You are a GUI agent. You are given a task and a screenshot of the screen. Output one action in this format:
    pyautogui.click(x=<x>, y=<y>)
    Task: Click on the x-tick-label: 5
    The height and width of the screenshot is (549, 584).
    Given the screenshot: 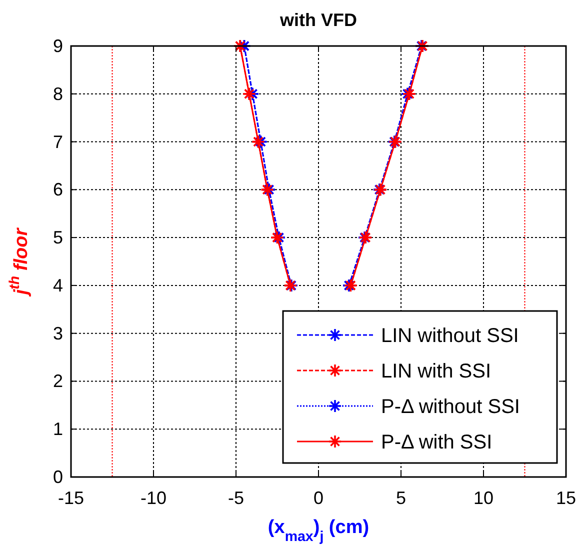 What is the action you would take?
    pyautogui.click(x=401, y=498)
    